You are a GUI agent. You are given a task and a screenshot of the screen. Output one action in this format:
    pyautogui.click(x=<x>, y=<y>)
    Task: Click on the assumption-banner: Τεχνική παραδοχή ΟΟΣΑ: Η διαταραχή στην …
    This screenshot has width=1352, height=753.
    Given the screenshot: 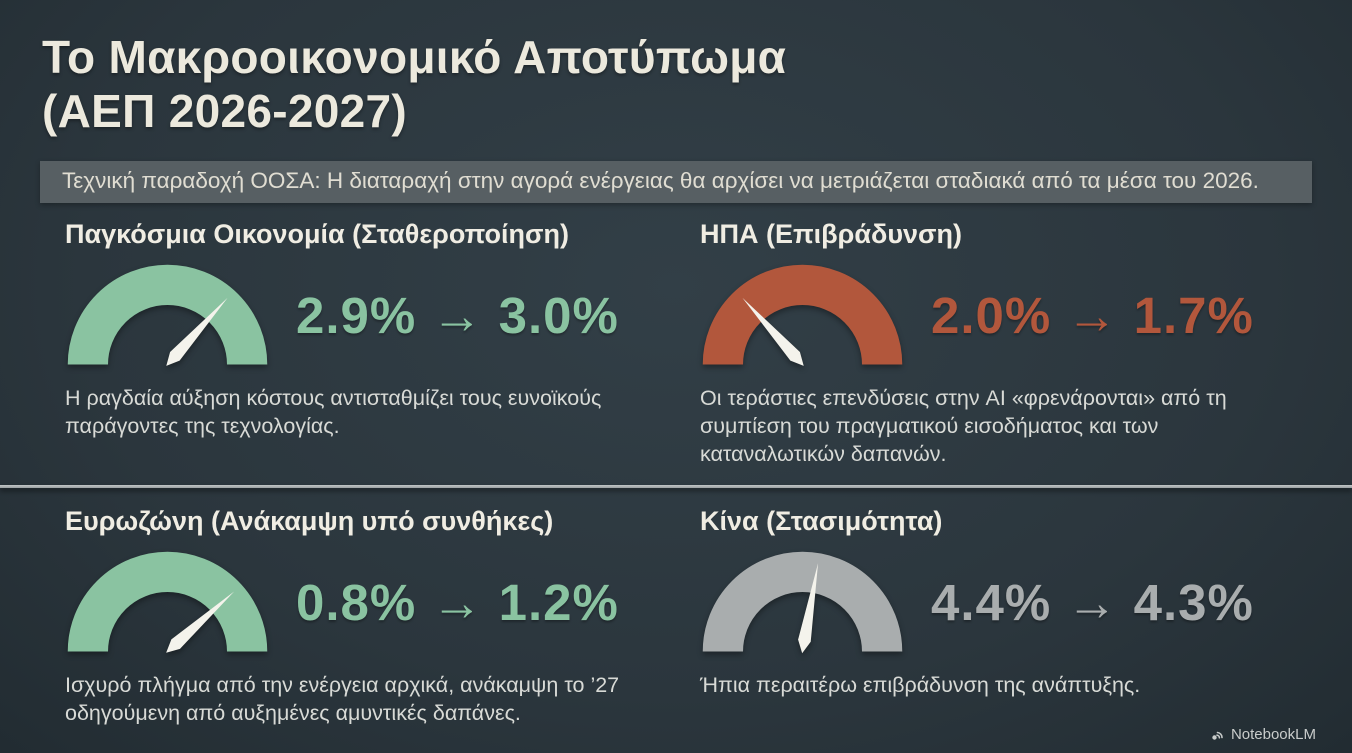 What is the action you would take?
    pyautogui.click(x=676, y=181)
    